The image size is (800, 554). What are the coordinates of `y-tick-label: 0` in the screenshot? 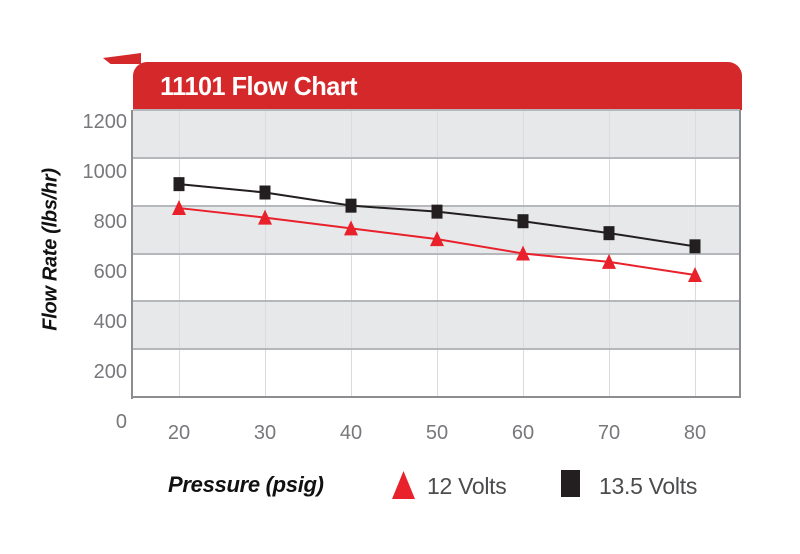 It's located at (121, 422).